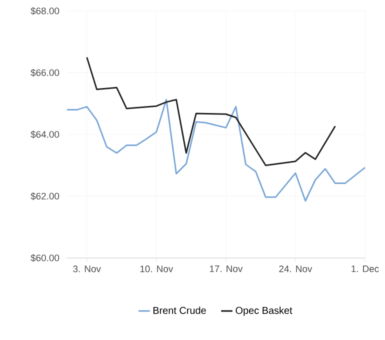  I want to click on y-tick-label: $60.00, so click(45, 258).